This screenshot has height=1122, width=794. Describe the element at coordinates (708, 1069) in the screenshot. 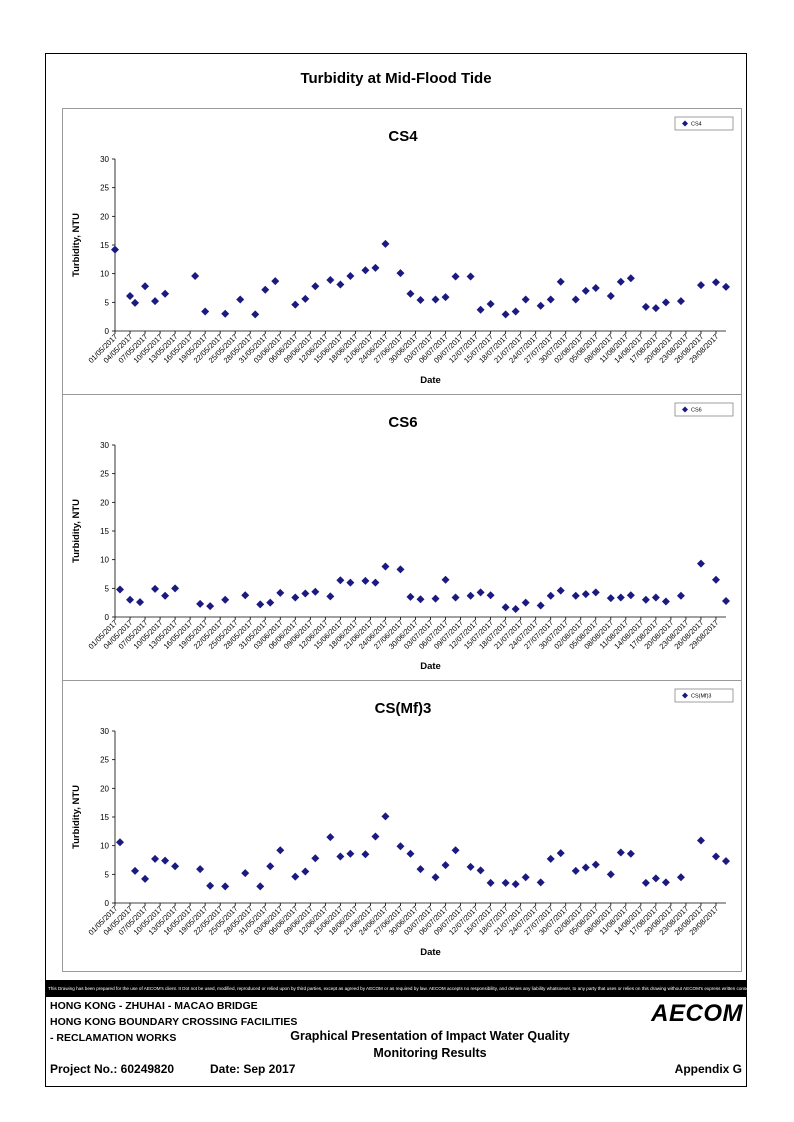

I see `appendix-label: Appendix G` at that location.